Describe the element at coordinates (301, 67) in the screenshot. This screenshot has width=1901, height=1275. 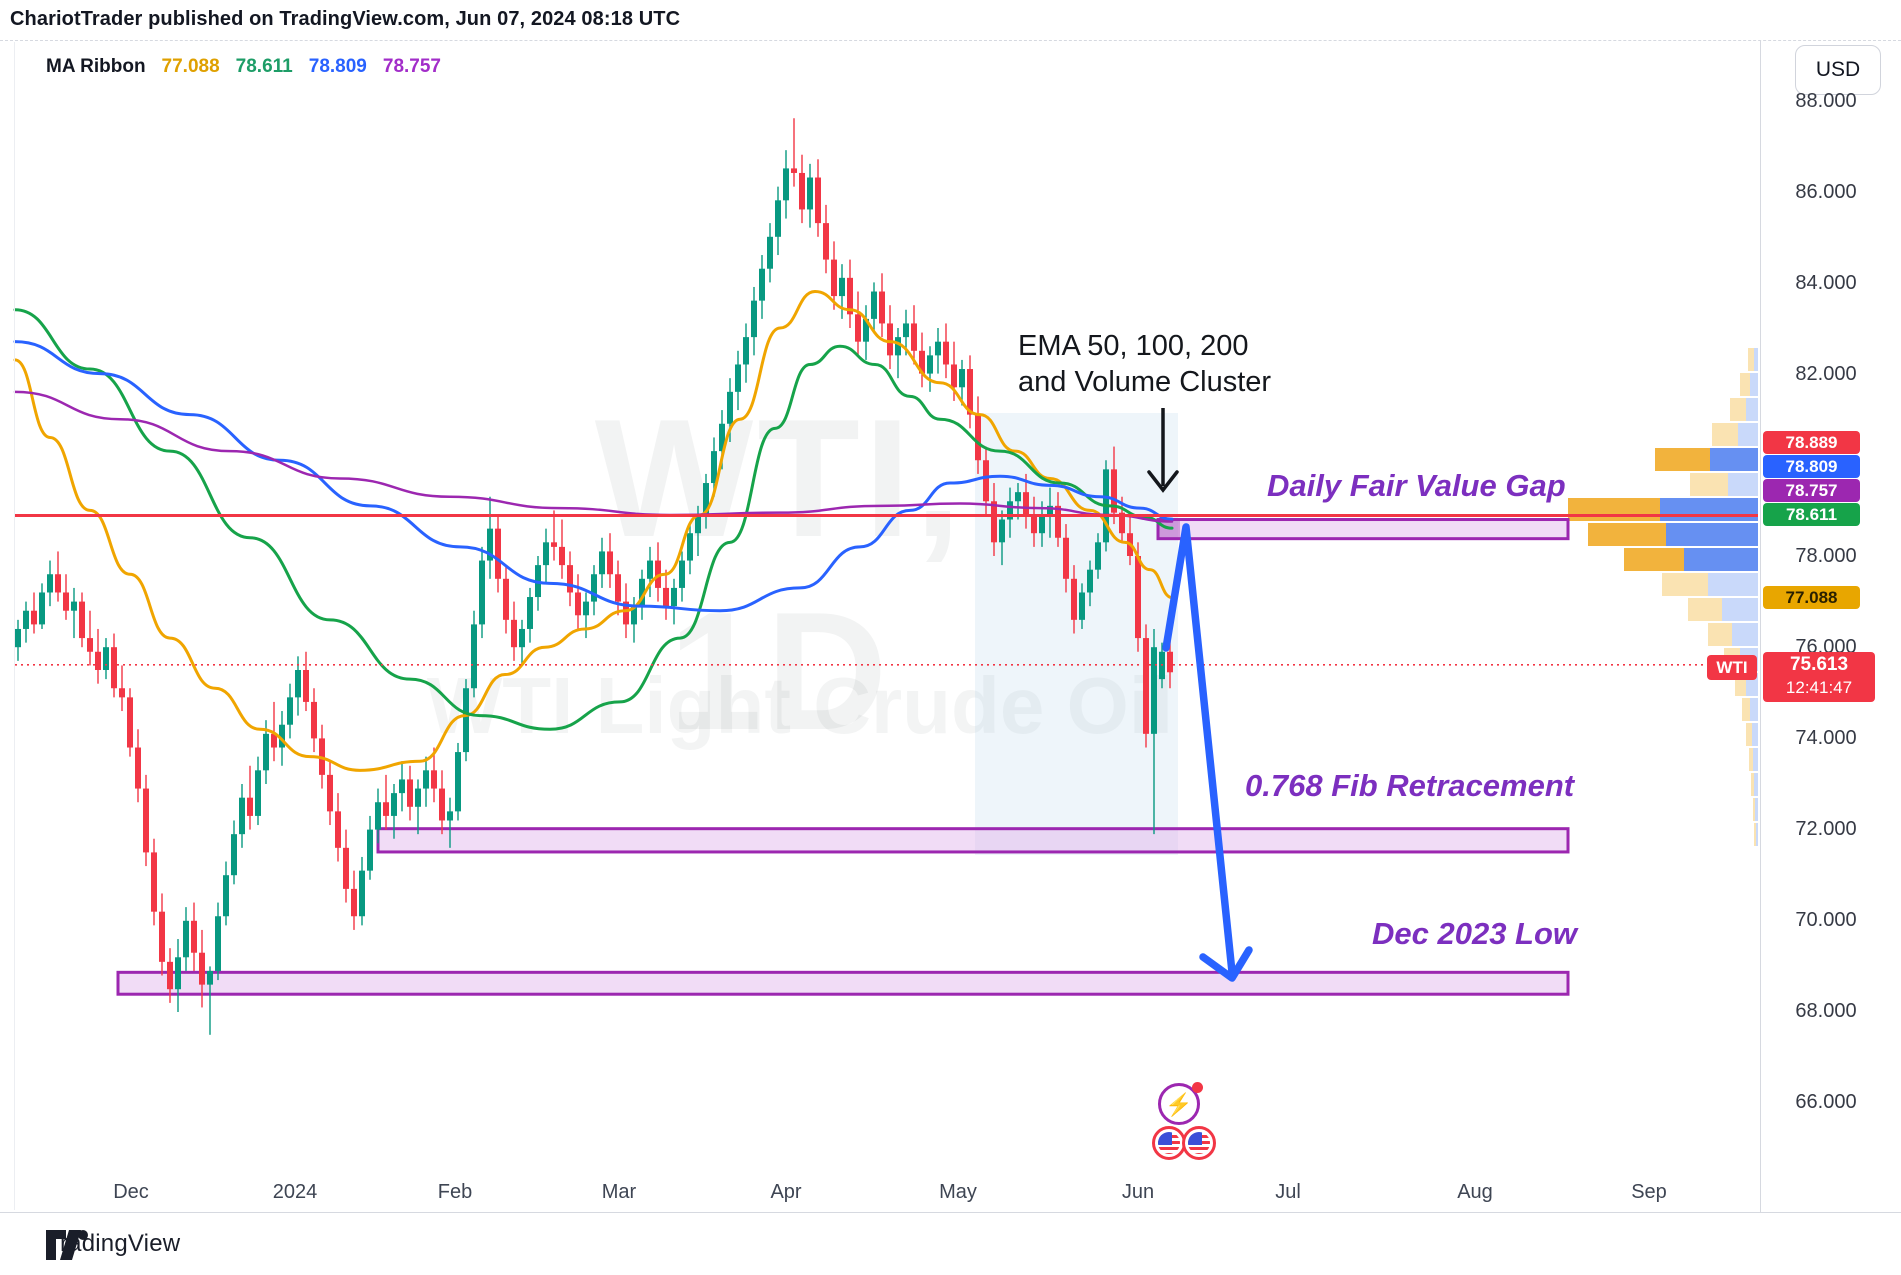
I see `indicator-values: 77.088 78.611 78.809 78.757` at that location.